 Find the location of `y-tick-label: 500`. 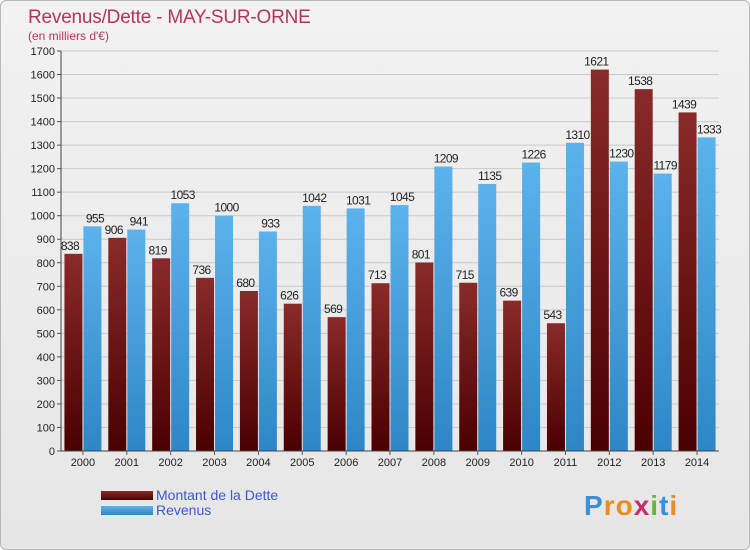

y-tick-label: 500 is located at coordinates (46, 334).